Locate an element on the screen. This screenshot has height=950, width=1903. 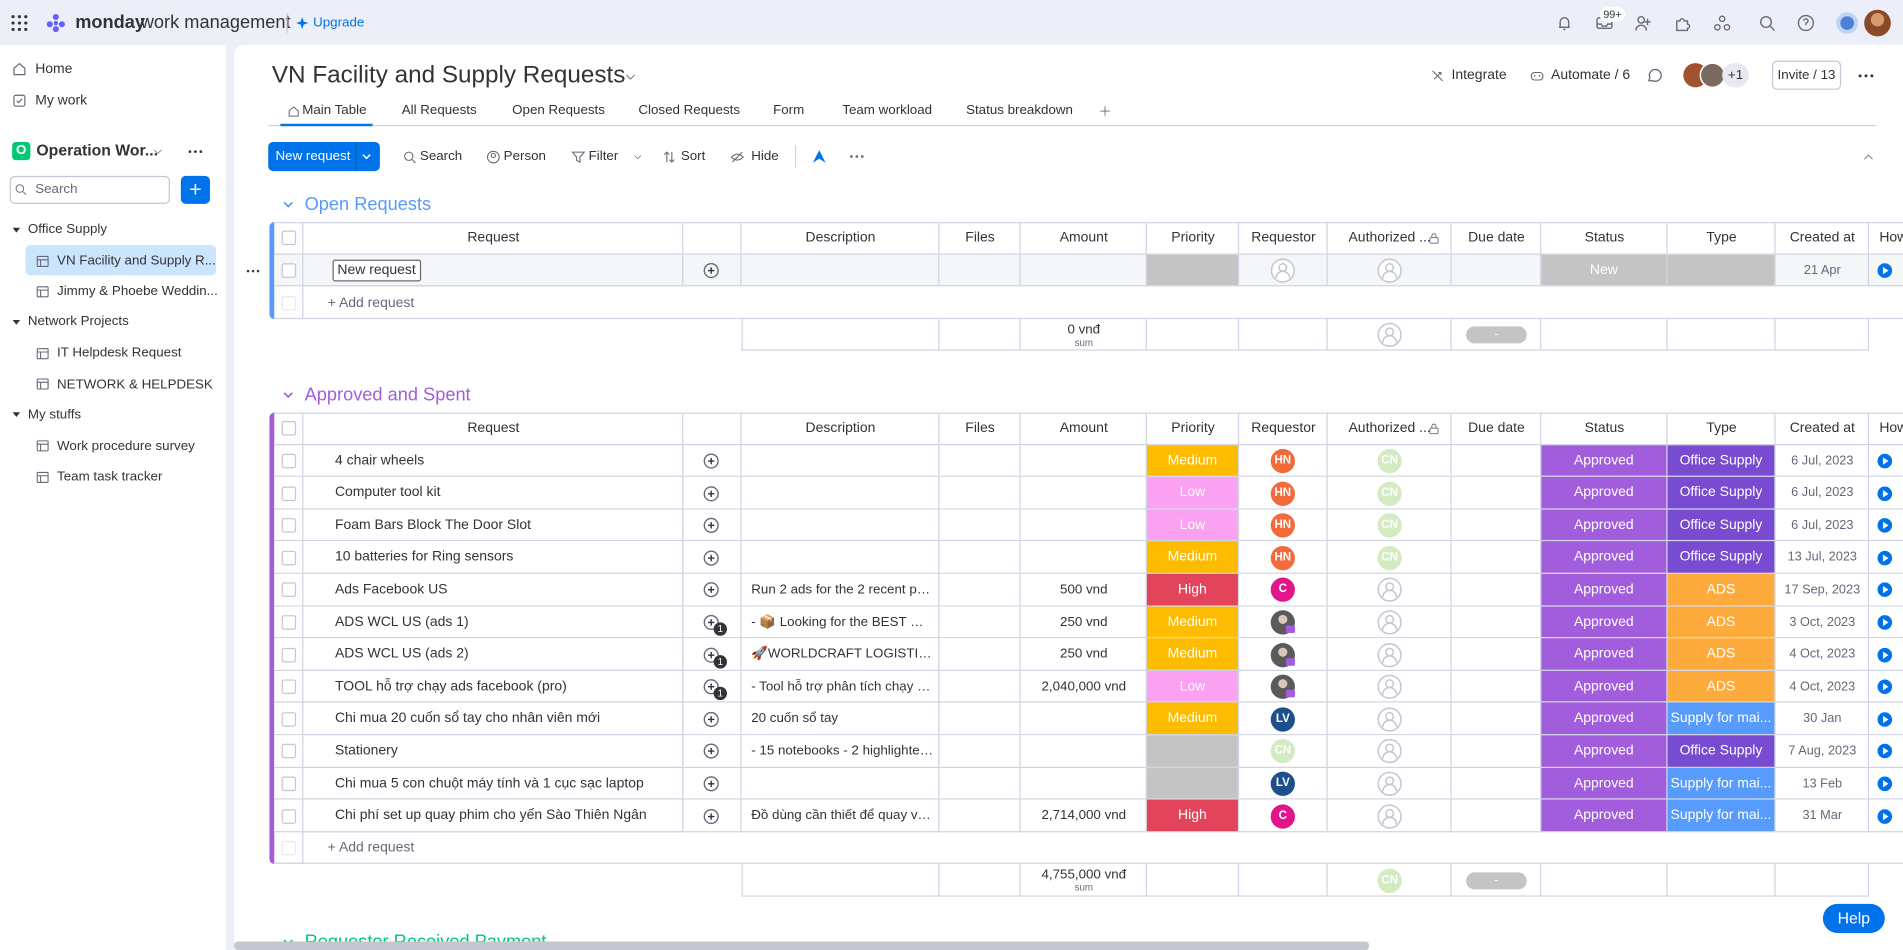
search-box is located at coordinates (89, 189).